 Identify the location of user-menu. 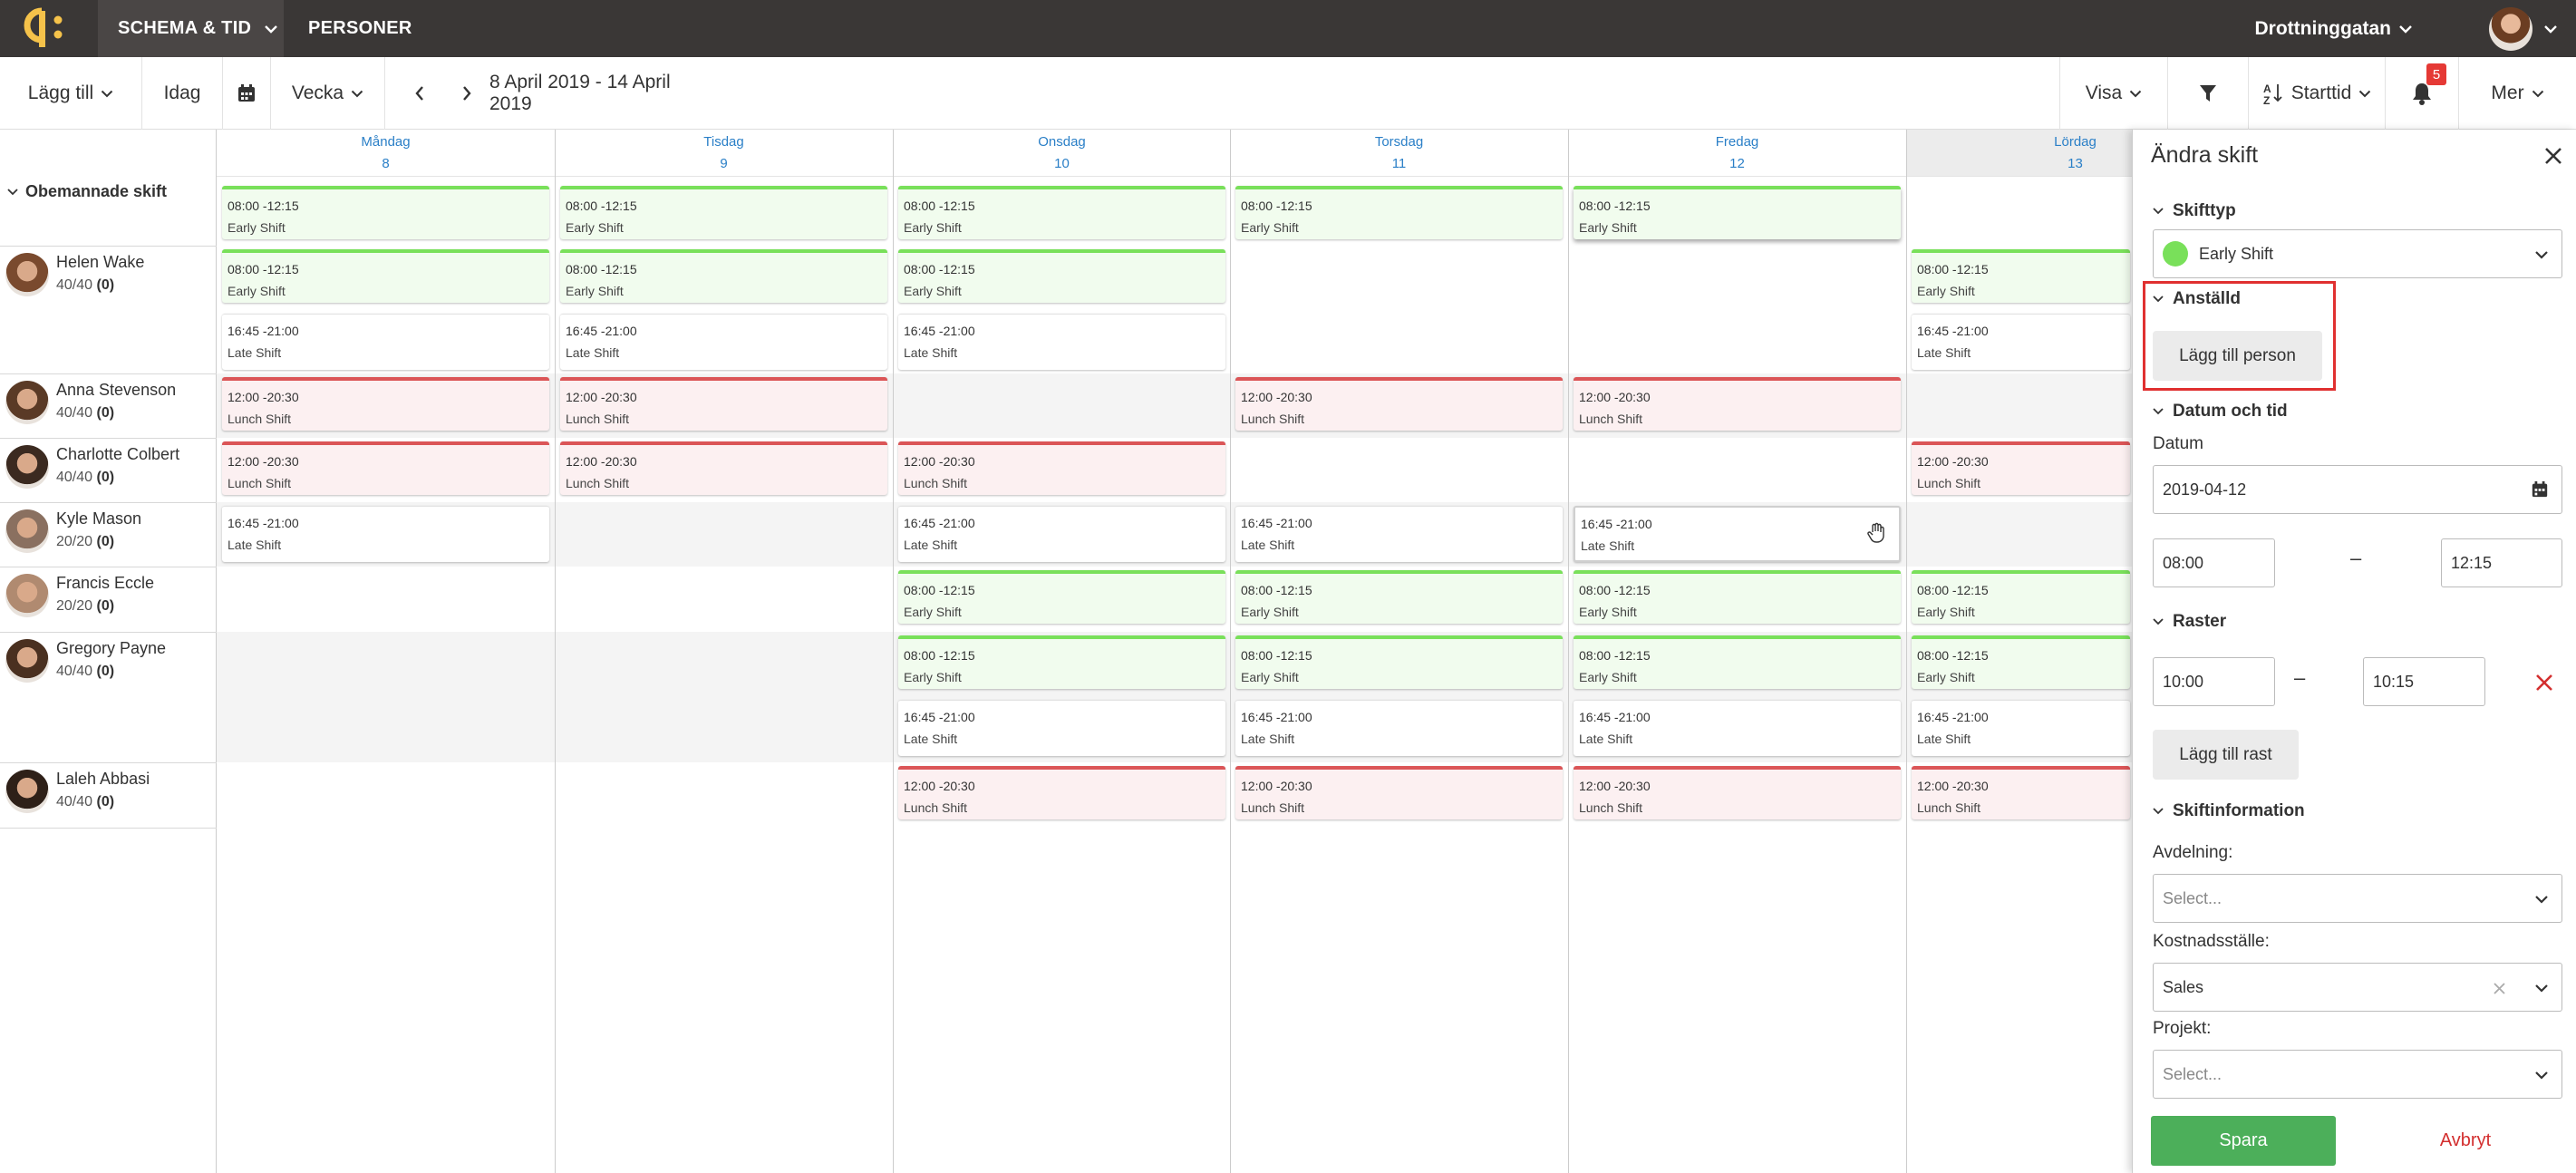
(2523, 29).